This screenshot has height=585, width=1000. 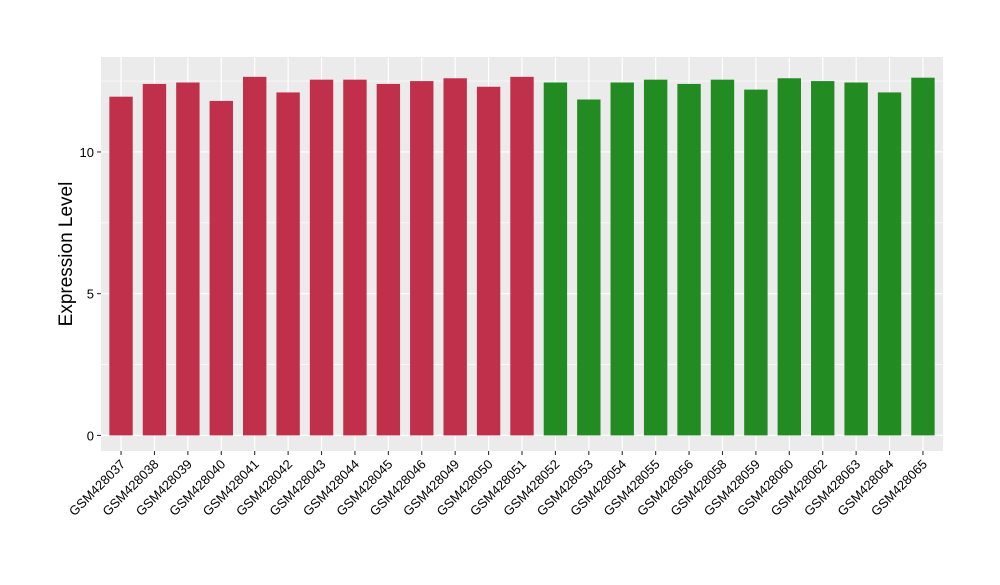 What do you see at coordinates (422, 258) in the screenshot?
I see `bar-gsm428046` at bounding box center [422, 258].